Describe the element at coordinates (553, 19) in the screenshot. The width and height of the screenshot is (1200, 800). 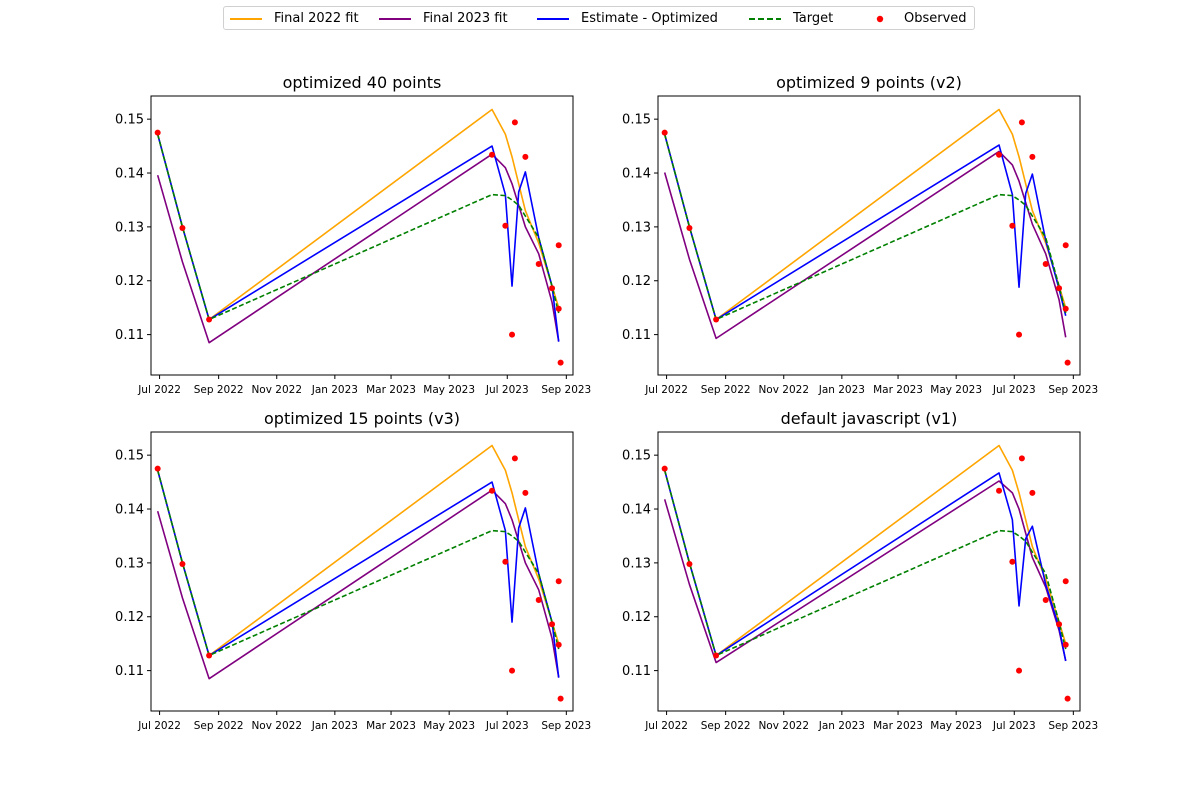
I see `legend-swatch-estimate-optimized` at that location.